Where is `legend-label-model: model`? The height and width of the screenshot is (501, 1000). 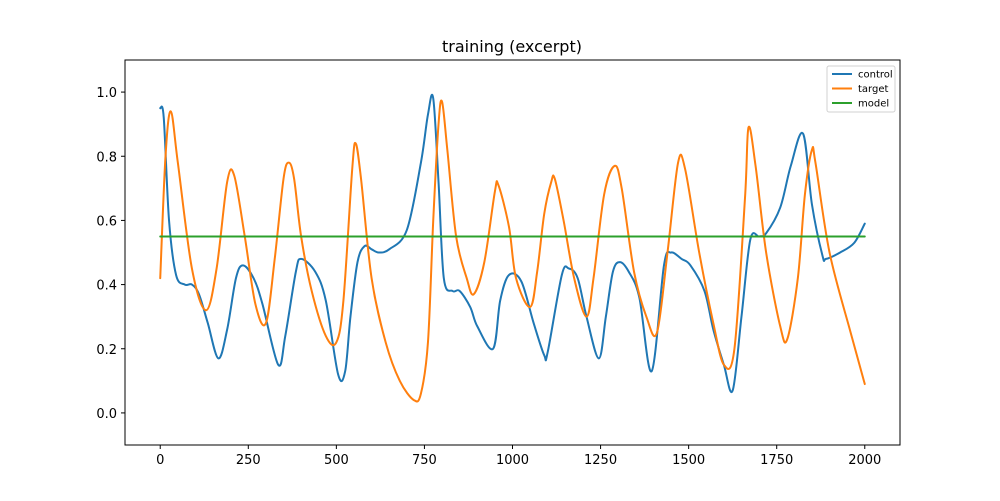 legend-label-model: model is located at coordinates (873, 104).